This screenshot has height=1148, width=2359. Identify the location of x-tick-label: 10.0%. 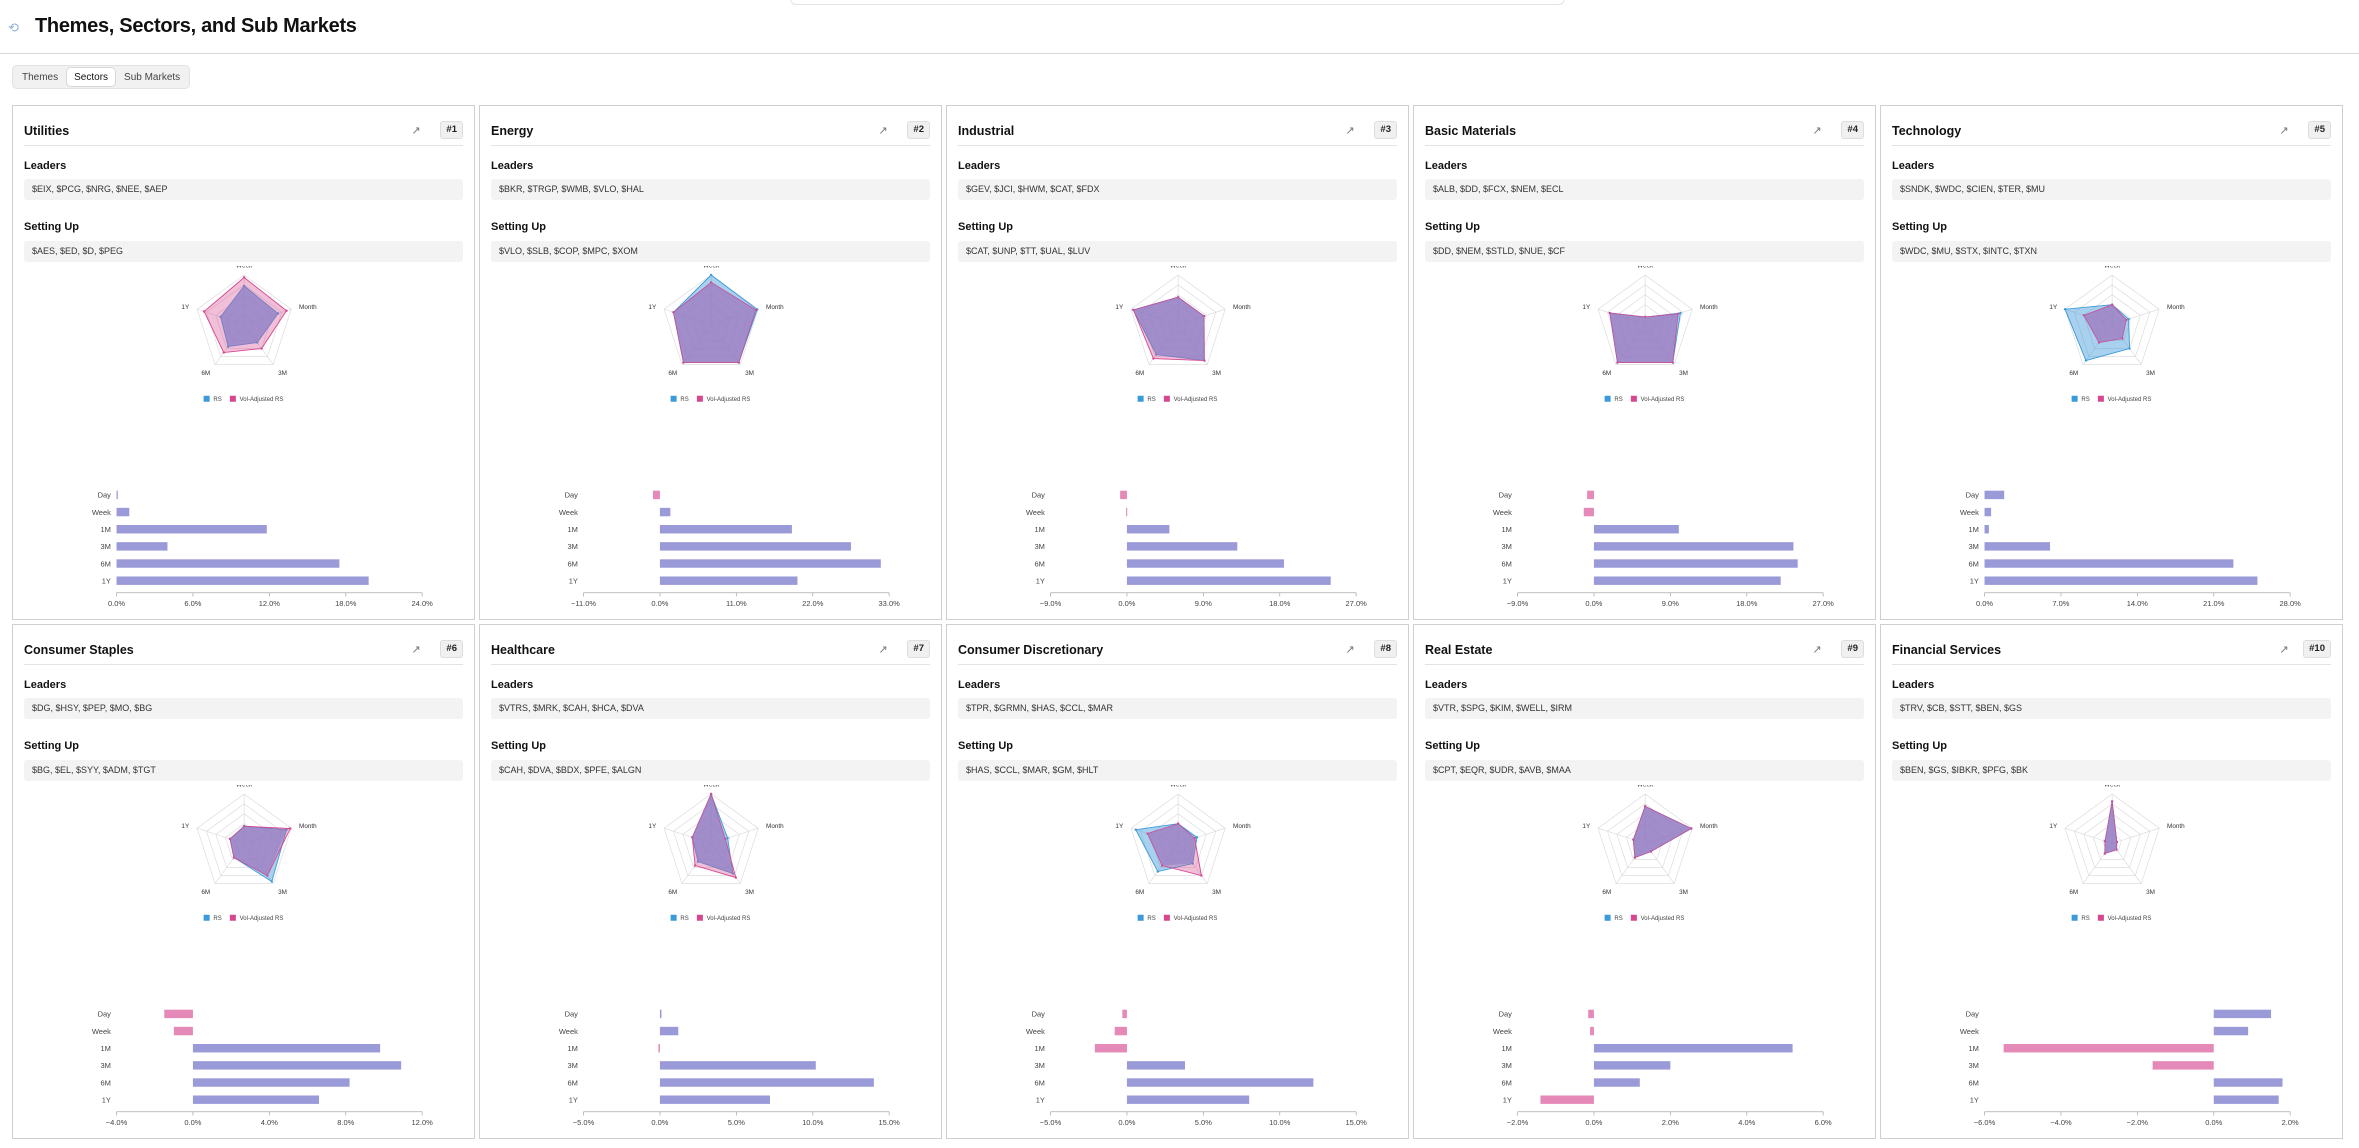
(813, 1121).